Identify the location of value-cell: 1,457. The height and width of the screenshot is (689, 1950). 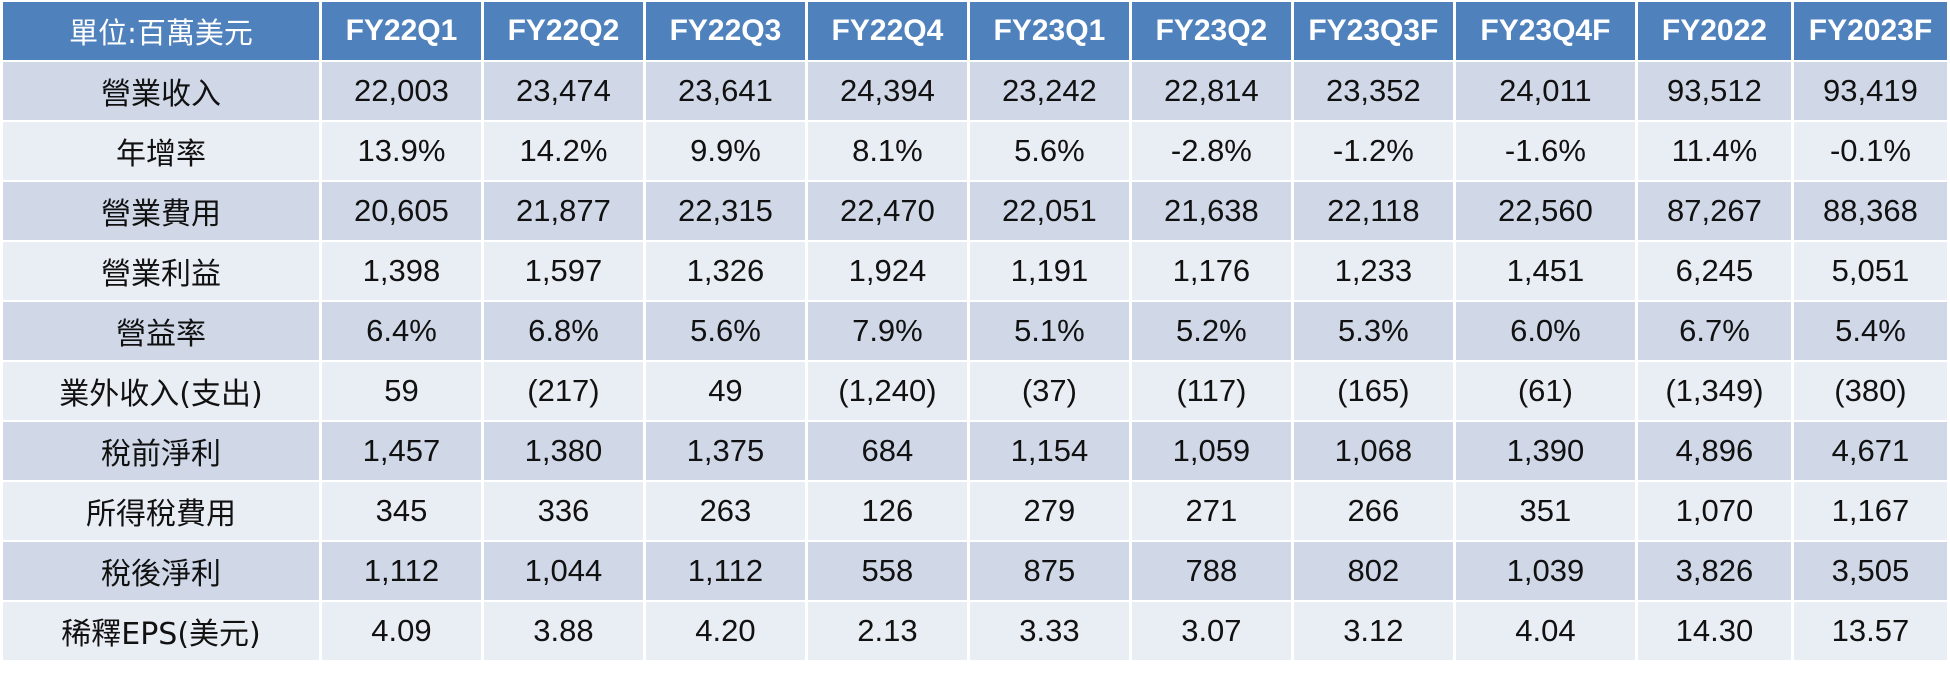
(401, 451).